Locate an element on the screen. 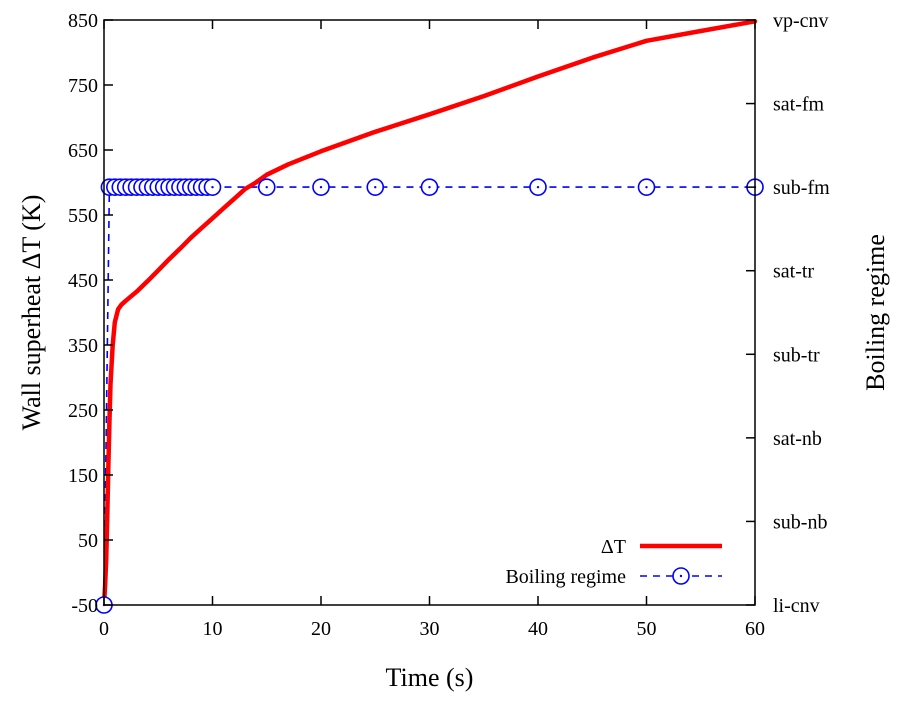  y2-tick-label: sub-fm is located at coordinates (801, 188).